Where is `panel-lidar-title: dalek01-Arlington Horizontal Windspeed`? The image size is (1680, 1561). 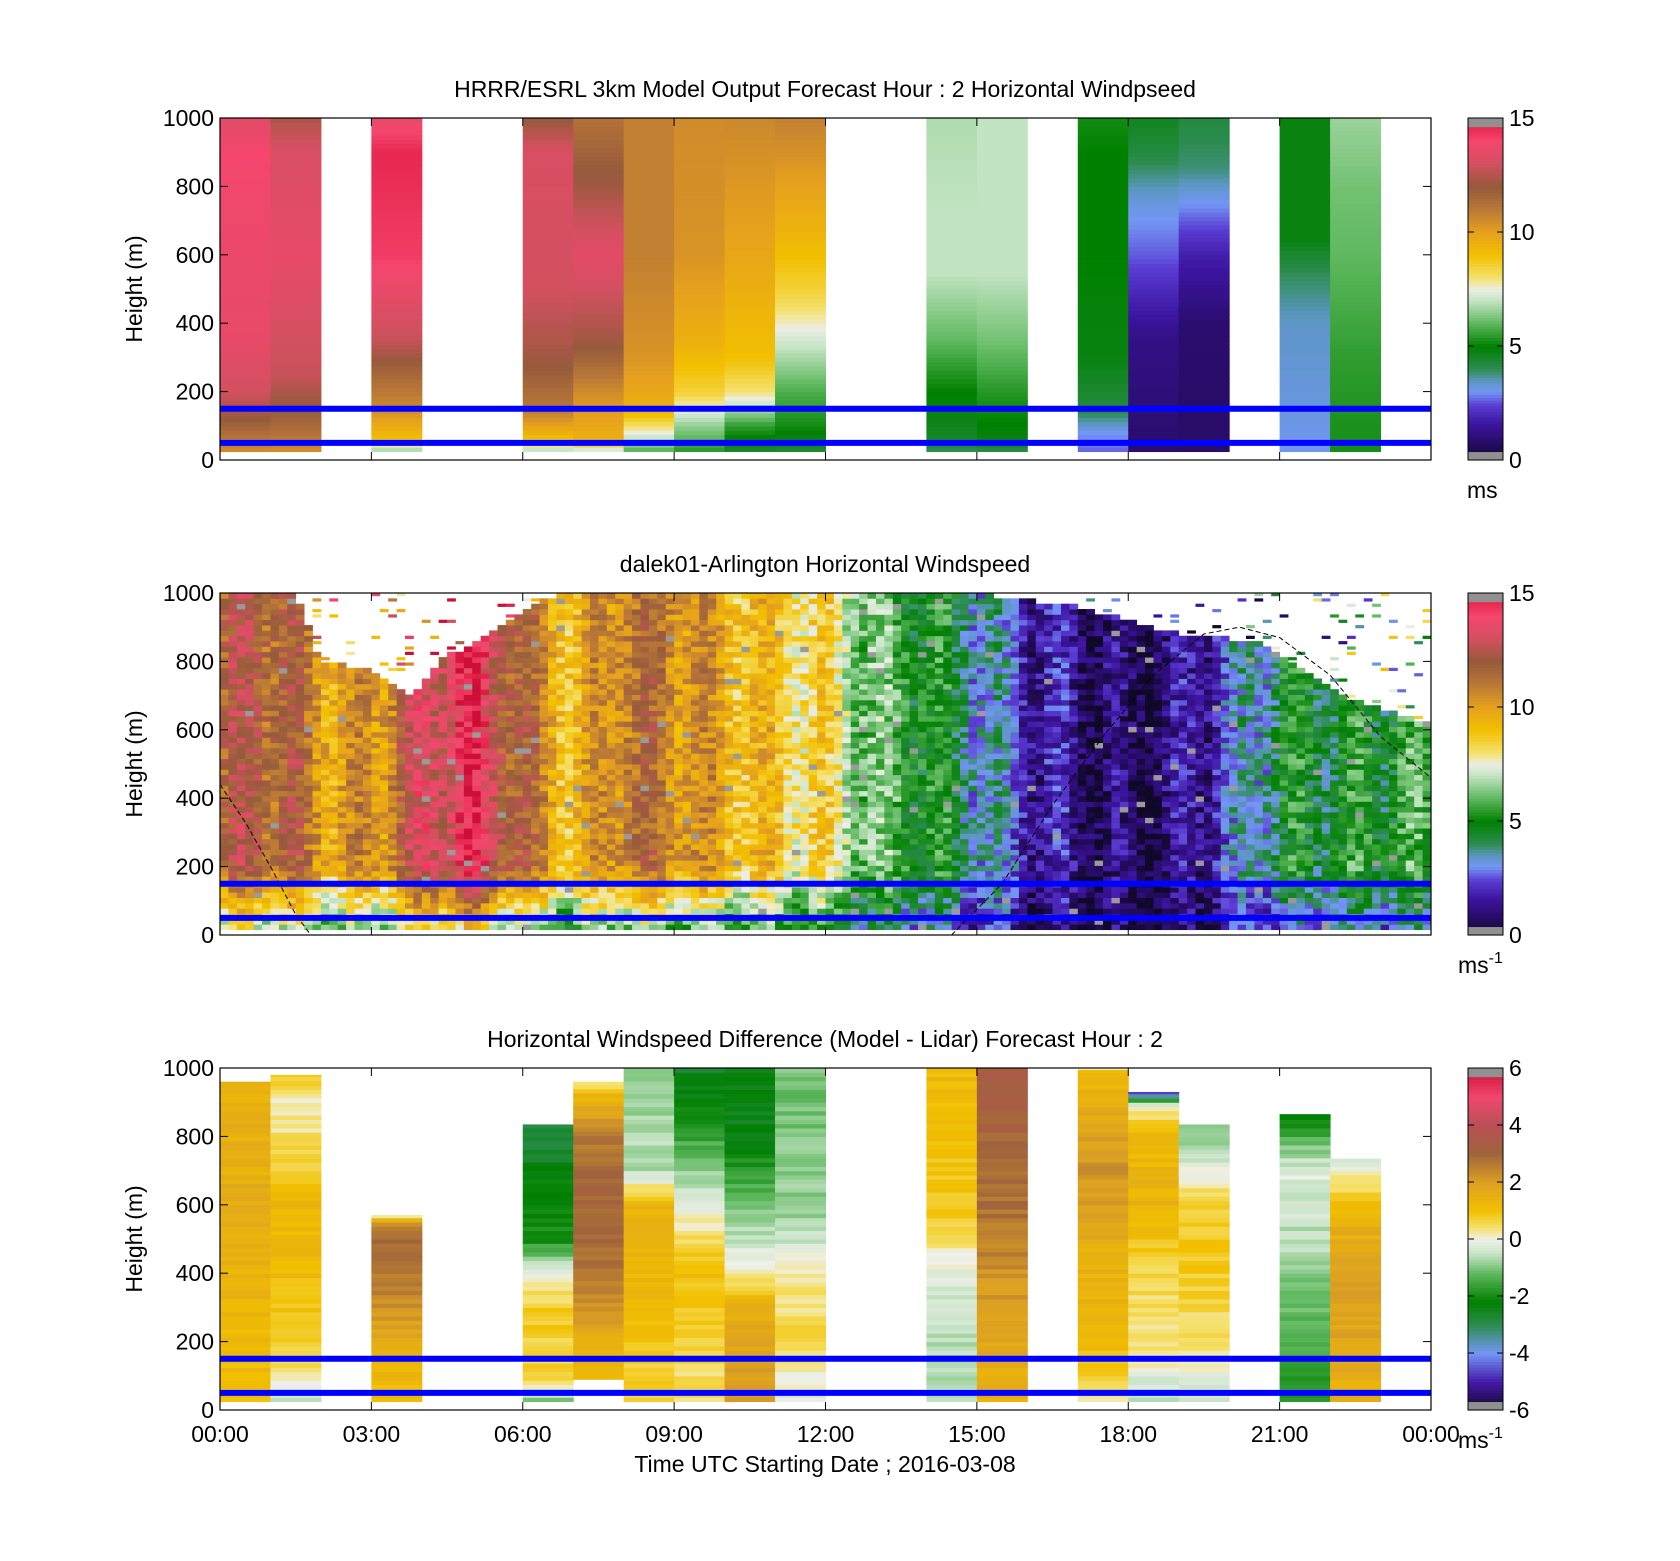 panel-lidar-title: dalek01-Arlington Horizontal Windspeed is located at coordinates (825, 564).